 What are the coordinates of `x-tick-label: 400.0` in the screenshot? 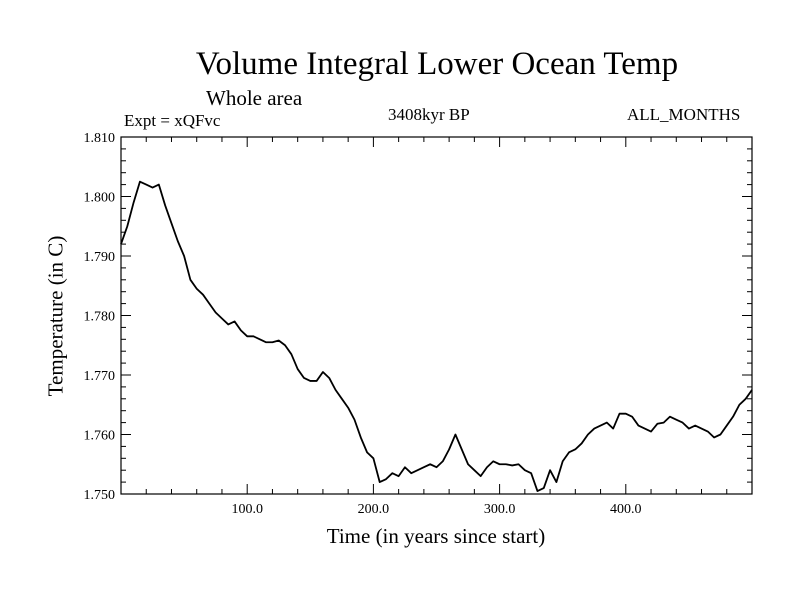 It's located at (626, 509).